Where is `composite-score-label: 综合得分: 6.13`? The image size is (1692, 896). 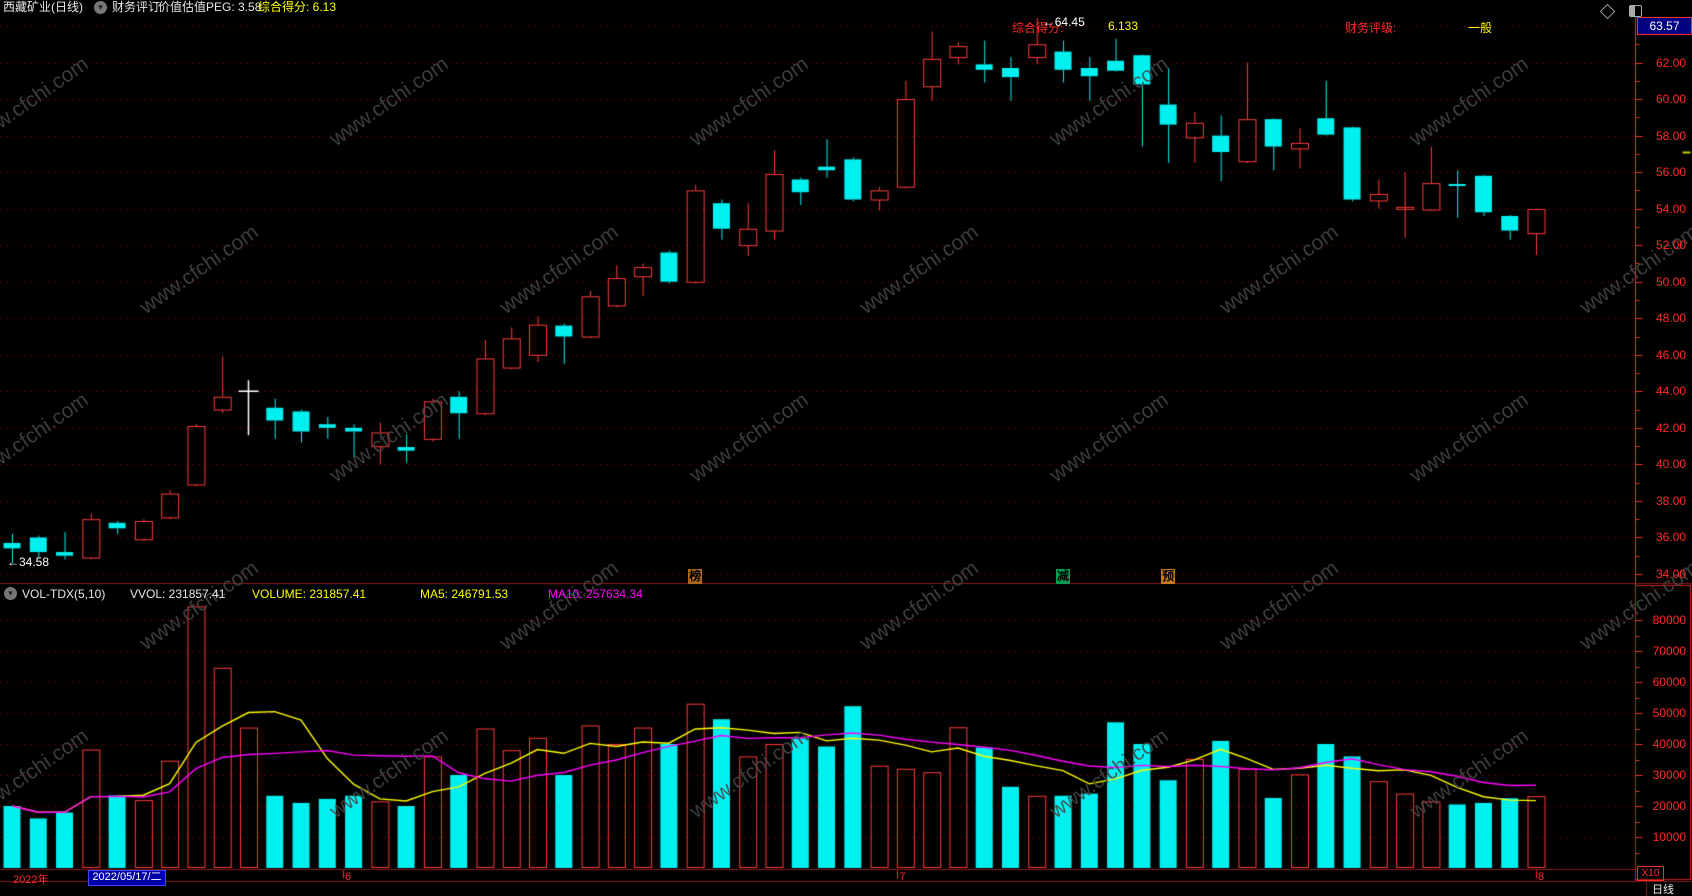 composite-score-label: 综合得分: 6.13 is located at coordinates (297, 7).